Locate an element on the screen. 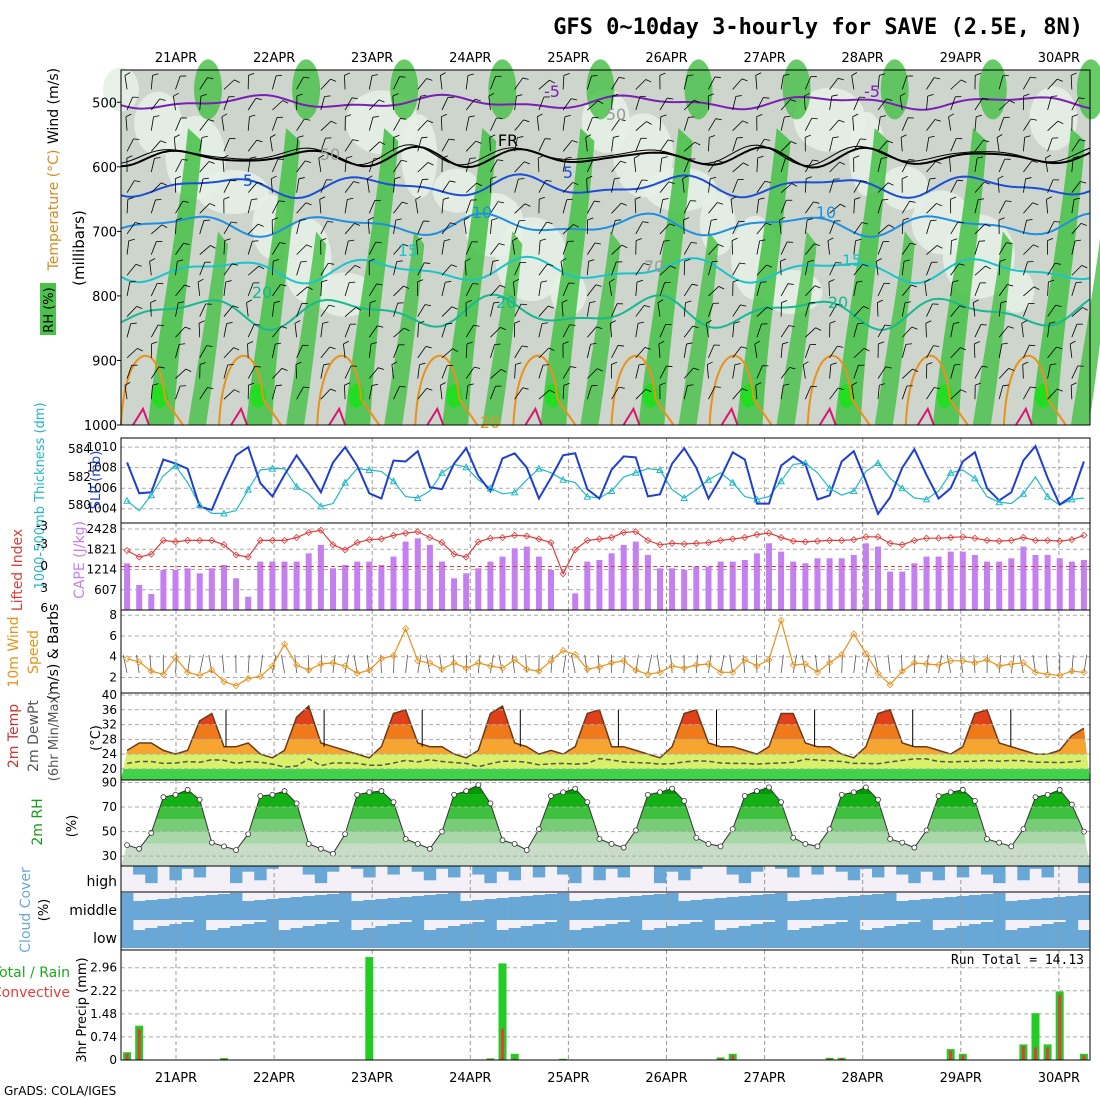  precip-unit-label: 3hr Precip (mm) is located at coordinates (82, 1009).